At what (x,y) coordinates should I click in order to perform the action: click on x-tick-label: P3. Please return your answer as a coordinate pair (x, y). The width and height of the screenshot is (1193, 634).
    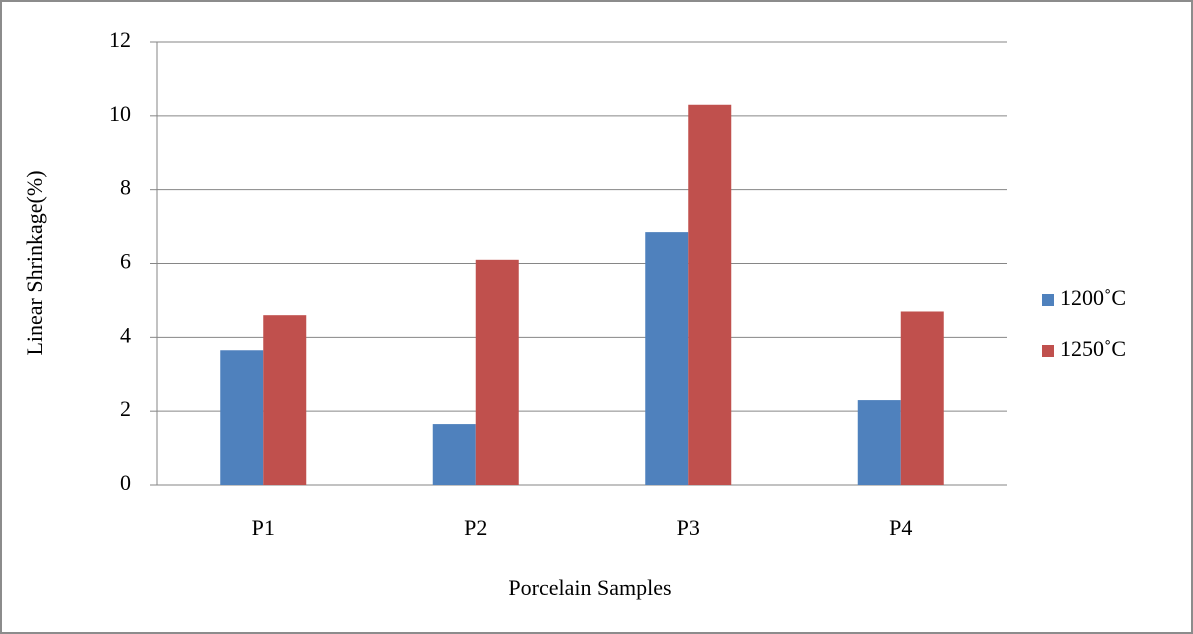
    Looking at the image, I should click on (688, 527).